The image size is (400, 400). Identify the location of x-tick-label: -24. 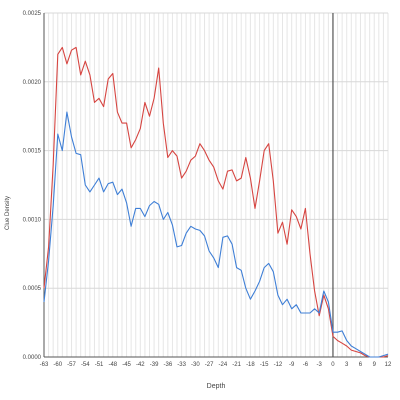
(223, 365).